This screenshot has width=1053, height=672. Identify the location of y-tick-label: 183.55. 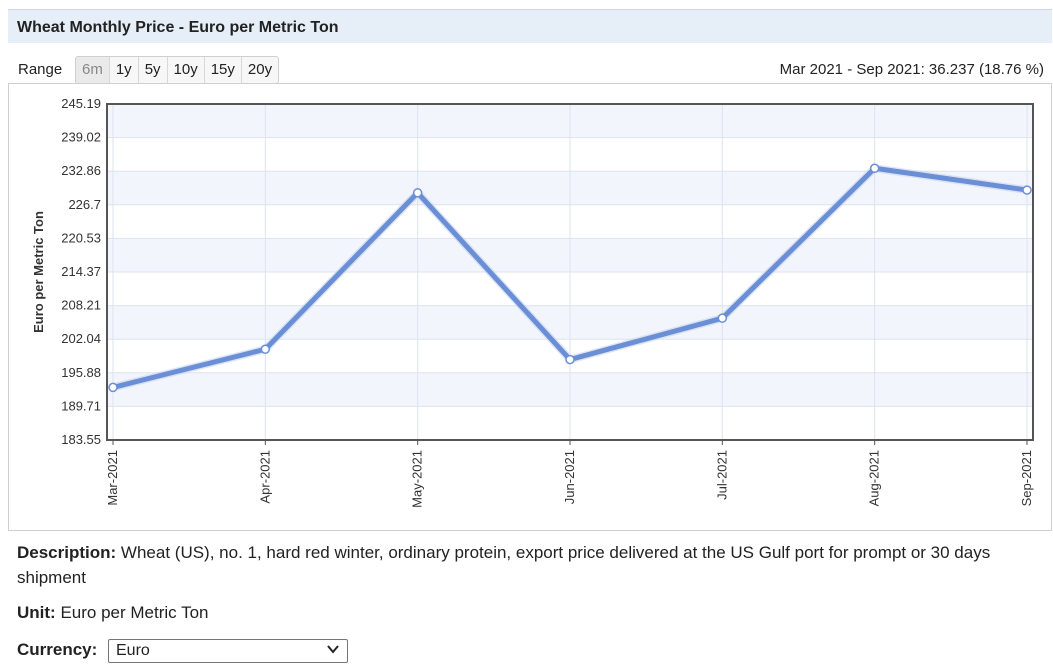
(81, 439).